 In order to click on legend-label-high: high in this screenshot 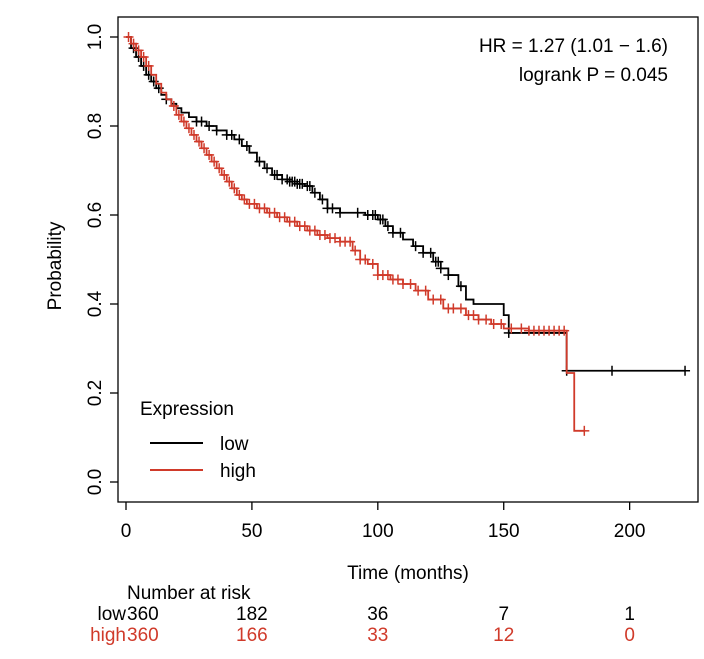, I will do `click(238, 471)`.